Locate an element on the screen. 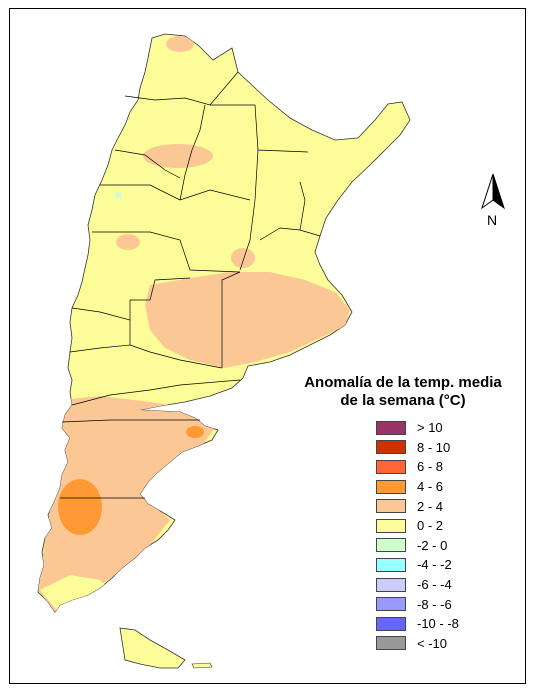 This screenshot has width=538, height=696. legend-title-line1: Anomalía de la temp. media is located at coordinates (403, 382).